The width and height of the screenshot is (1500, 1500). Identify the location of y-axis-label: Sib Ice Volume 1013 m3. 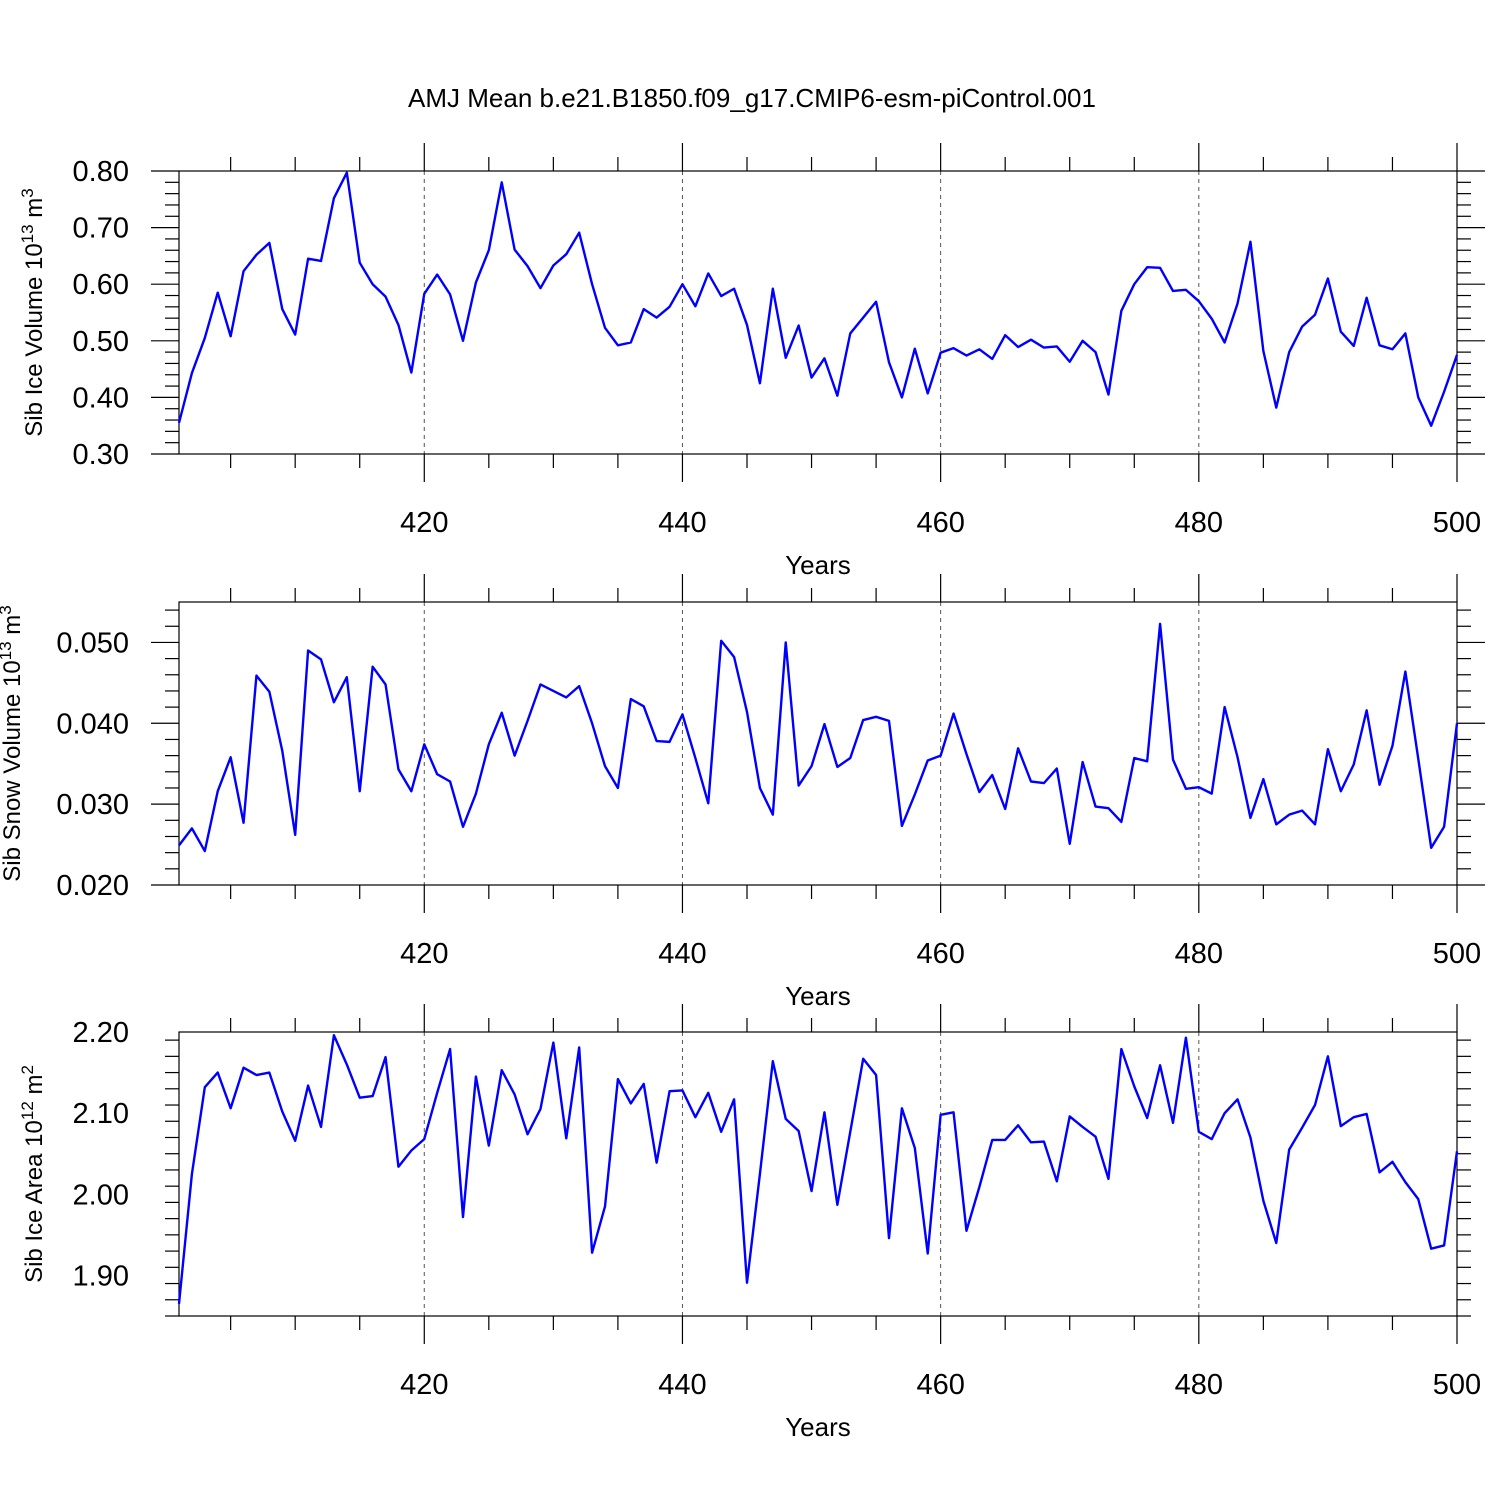
(33, 312).